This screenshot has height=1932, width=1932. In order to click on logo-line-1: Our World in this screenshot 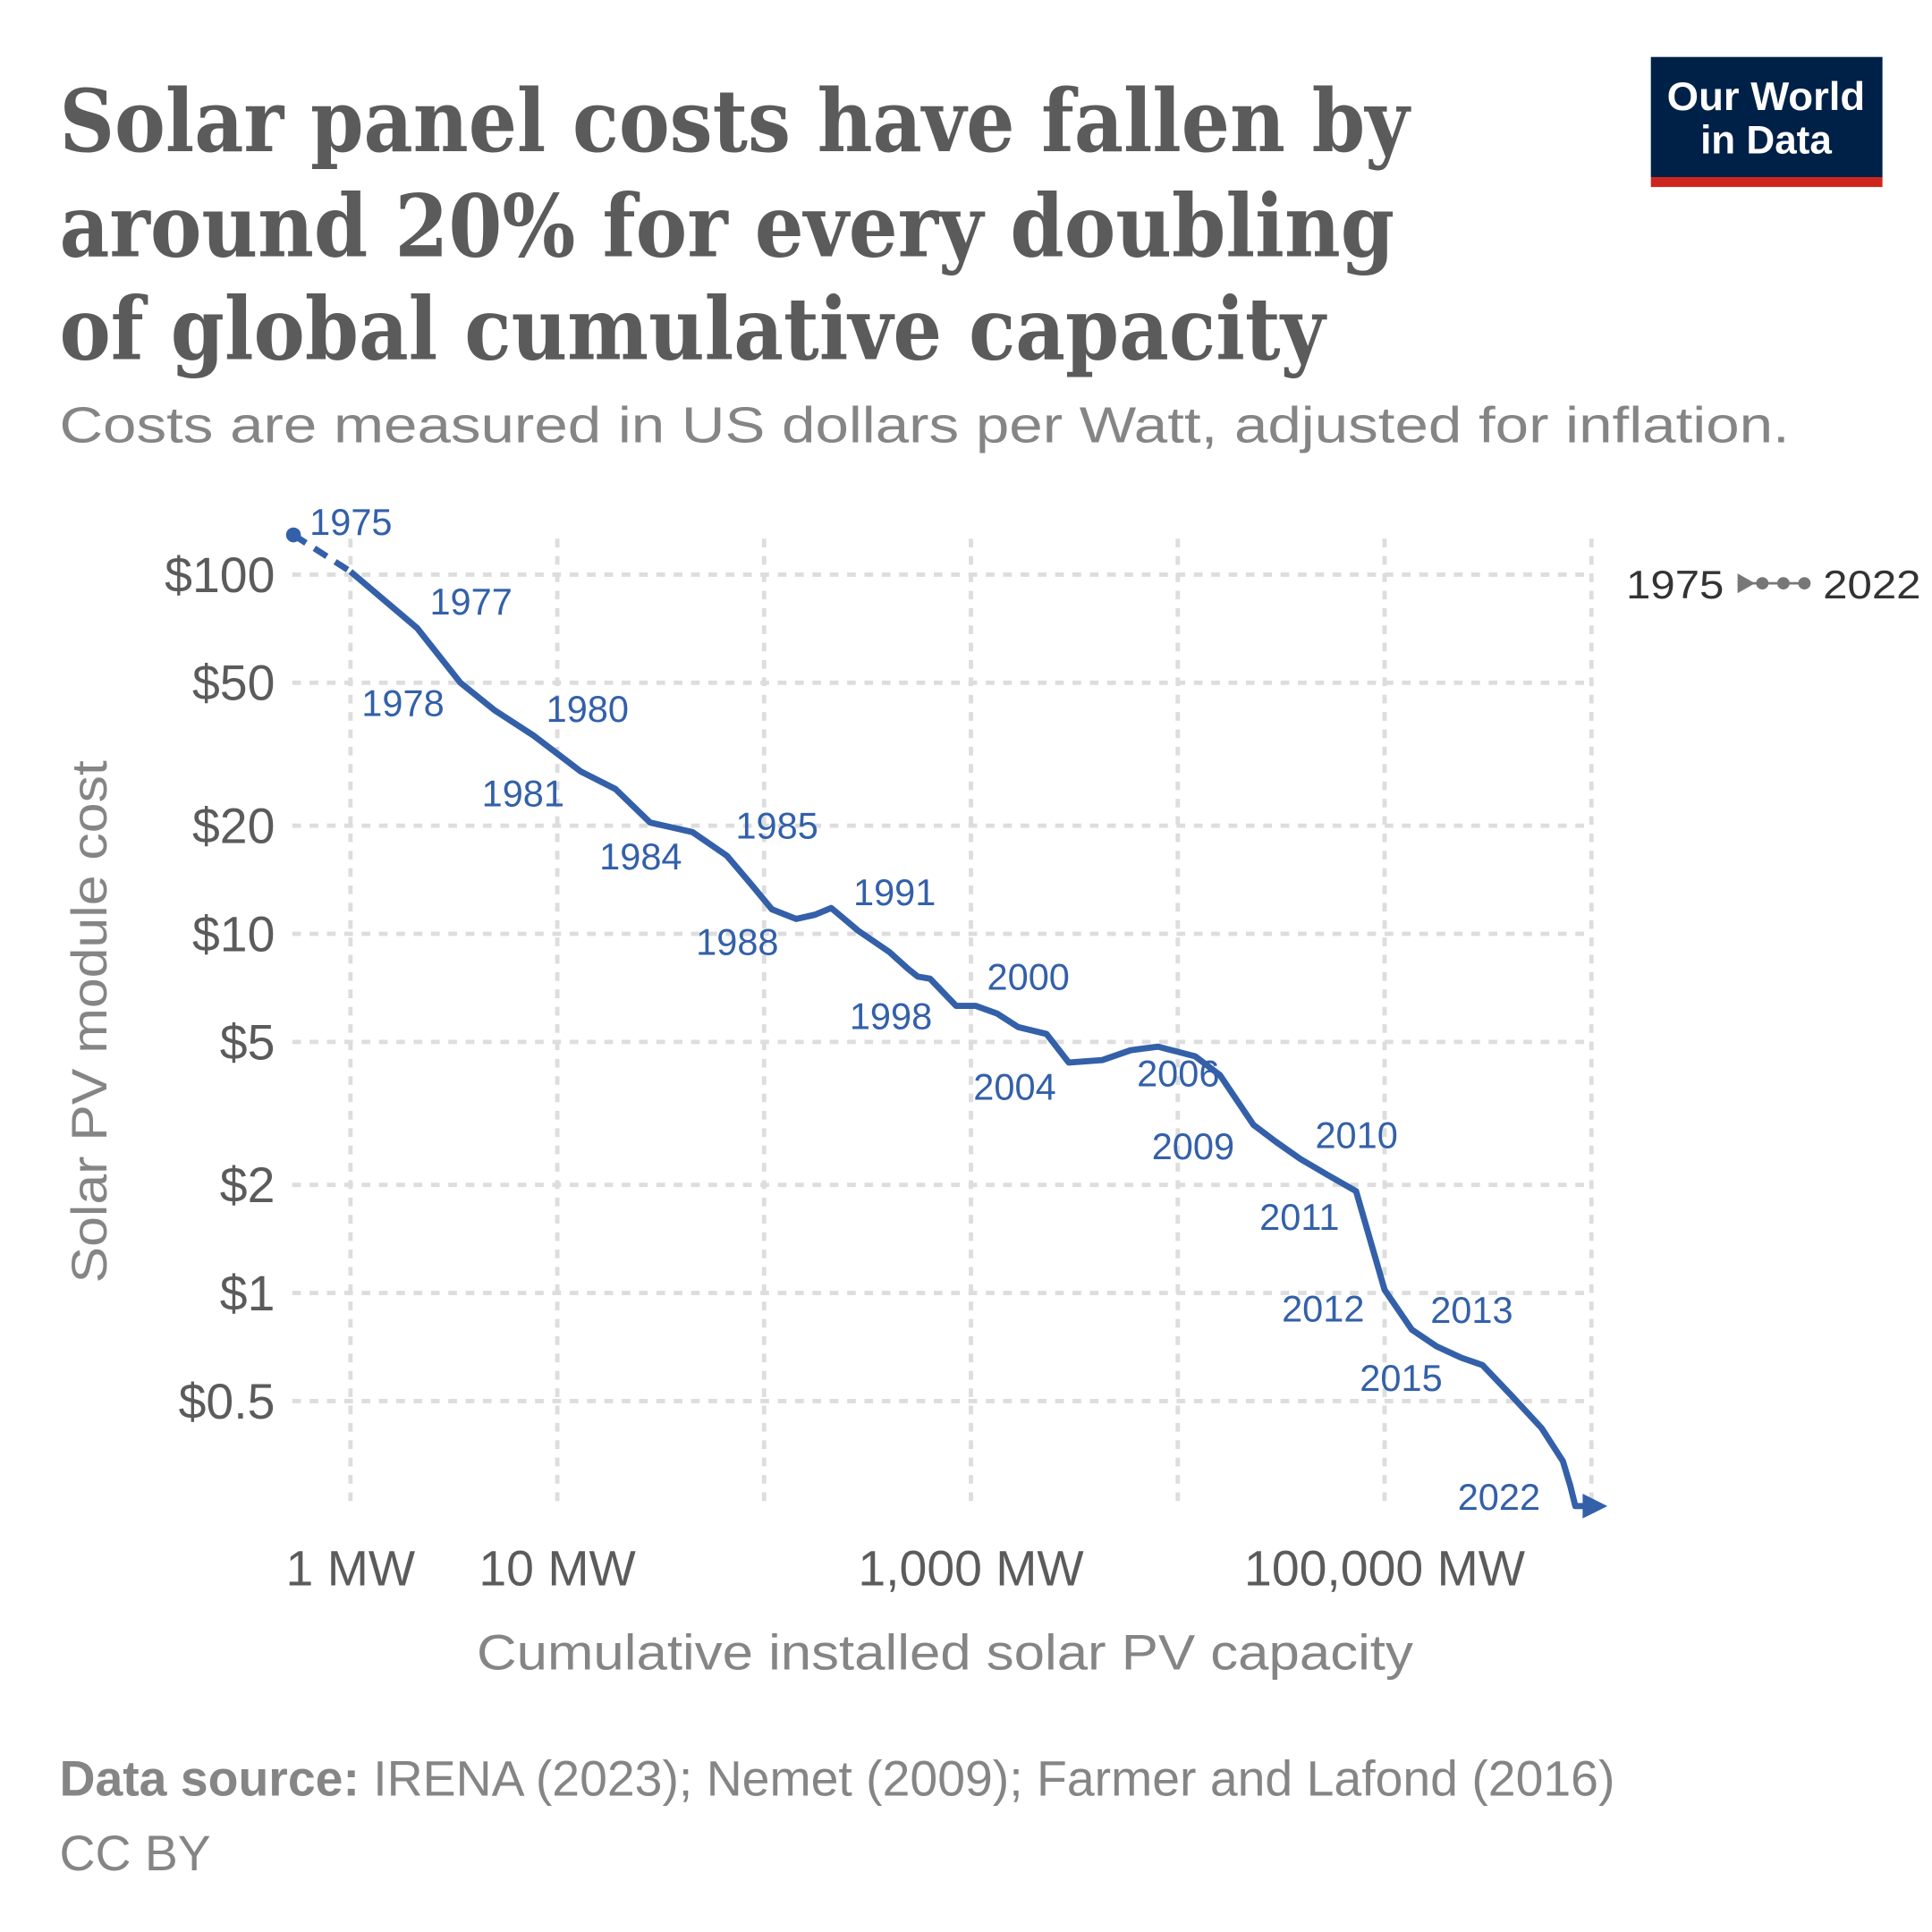, I will do `click(1766, 97)`.